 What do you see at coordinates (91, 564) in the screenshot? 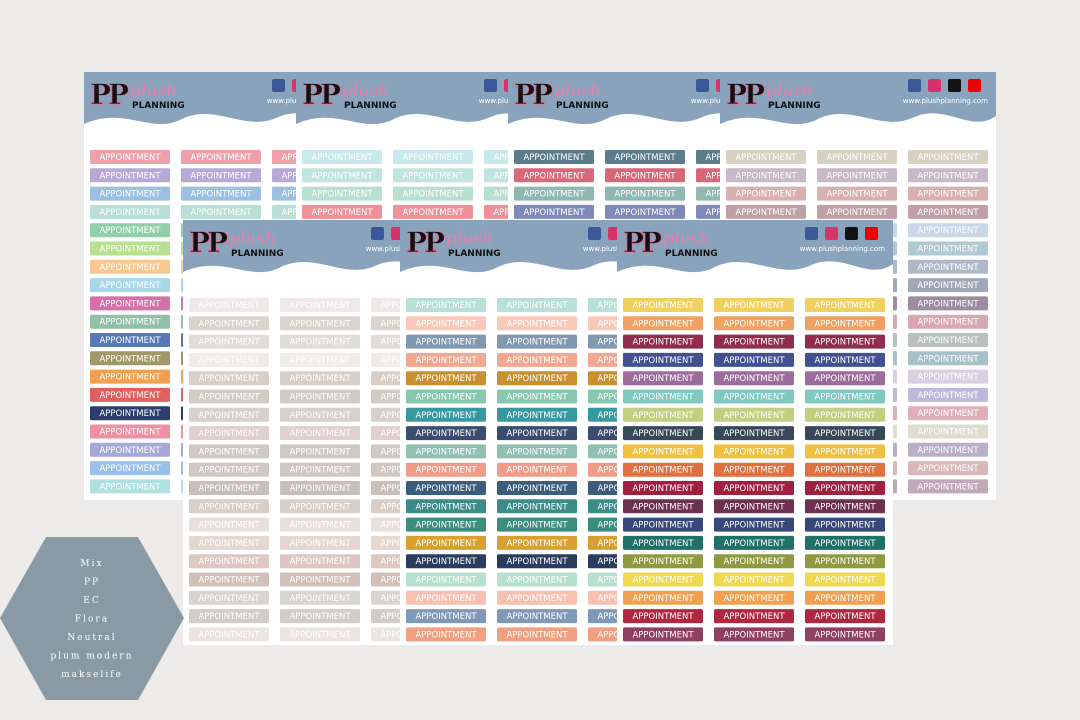
I see `badge-line: Mix` at bounding box center [91, 564].